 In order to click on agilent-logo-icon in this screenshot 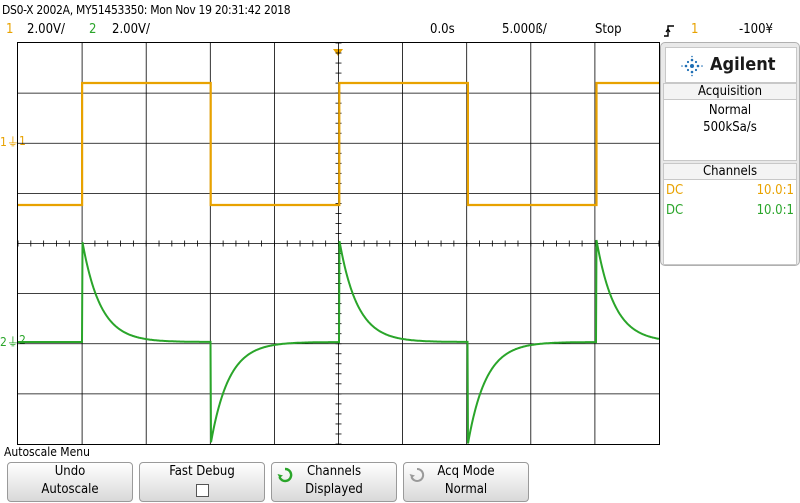, I will do `click(692, 68)`.